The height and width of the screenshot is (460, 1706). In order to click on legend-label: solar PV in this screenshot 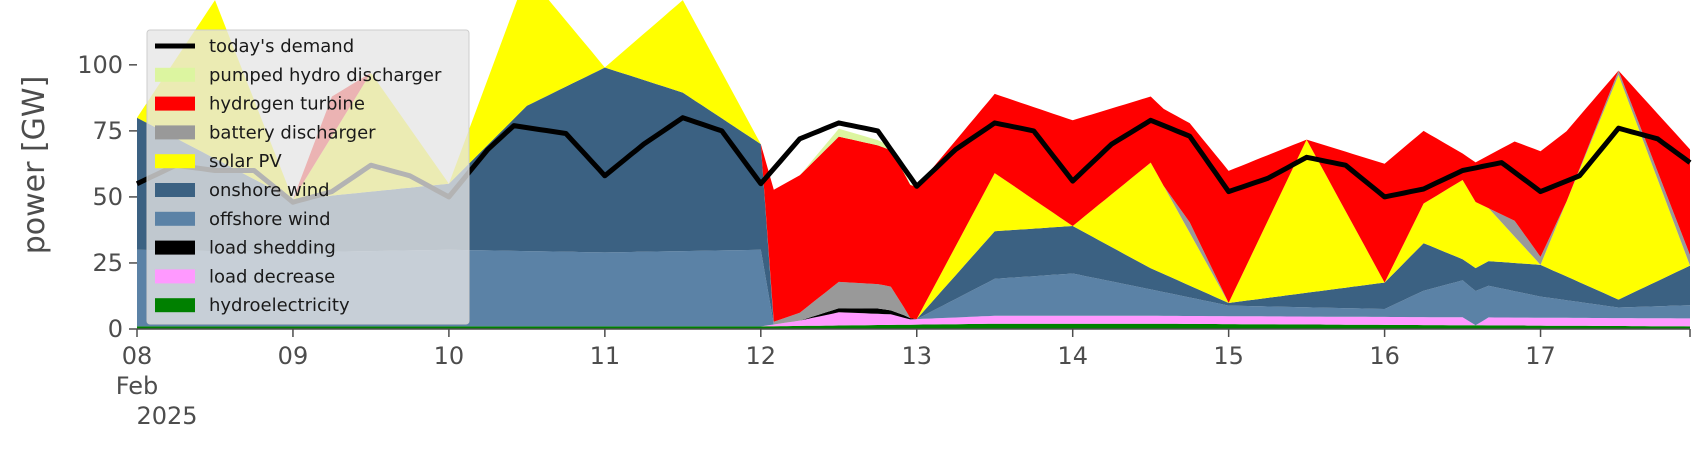, I will do `click(245, 161)`.